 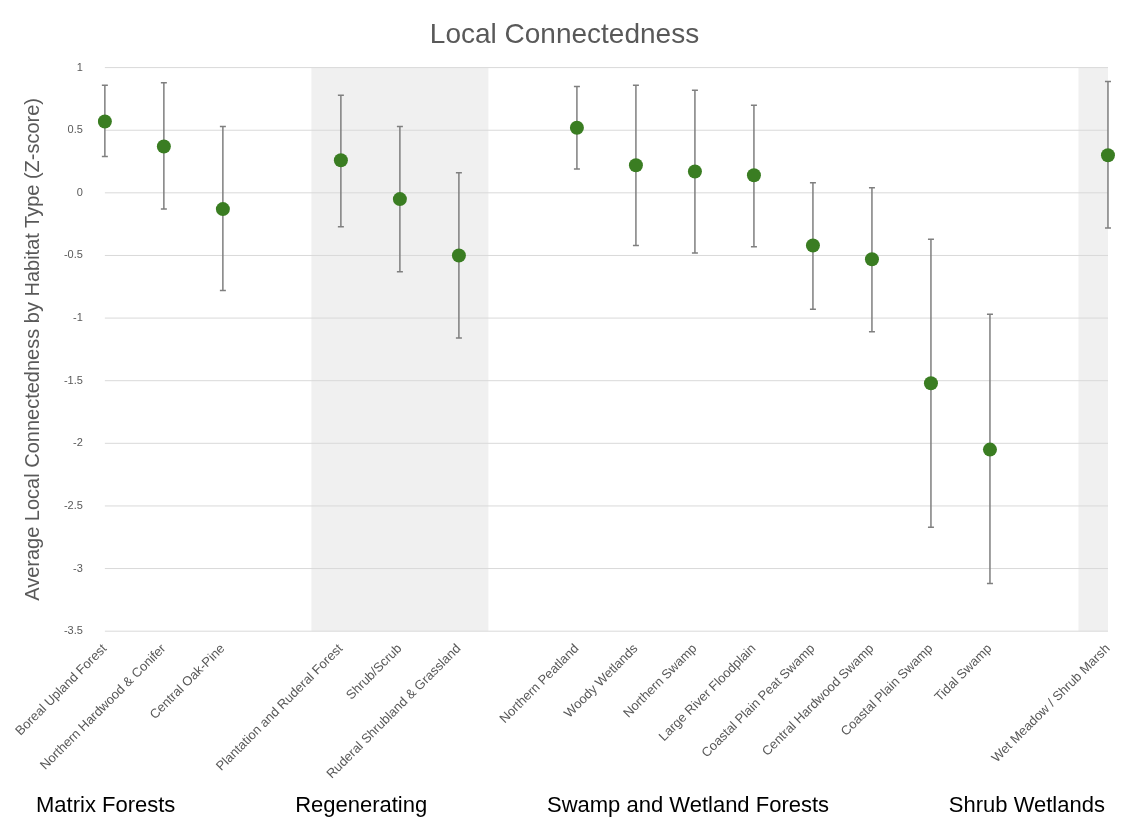 I want to click on chart-title: Local Connectedness, so click(x=564, y=33).